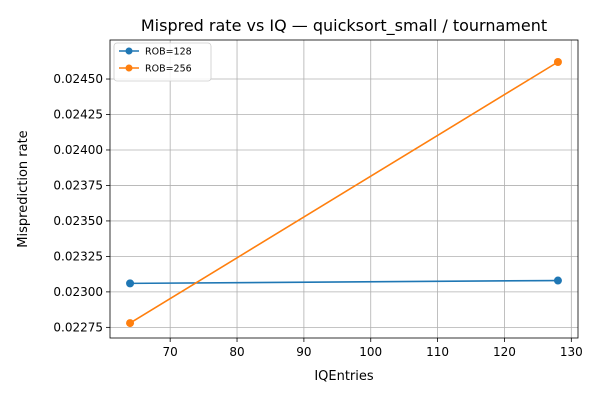  I want to click on legend: ROB=128 ROB=256, so click(162, 62).